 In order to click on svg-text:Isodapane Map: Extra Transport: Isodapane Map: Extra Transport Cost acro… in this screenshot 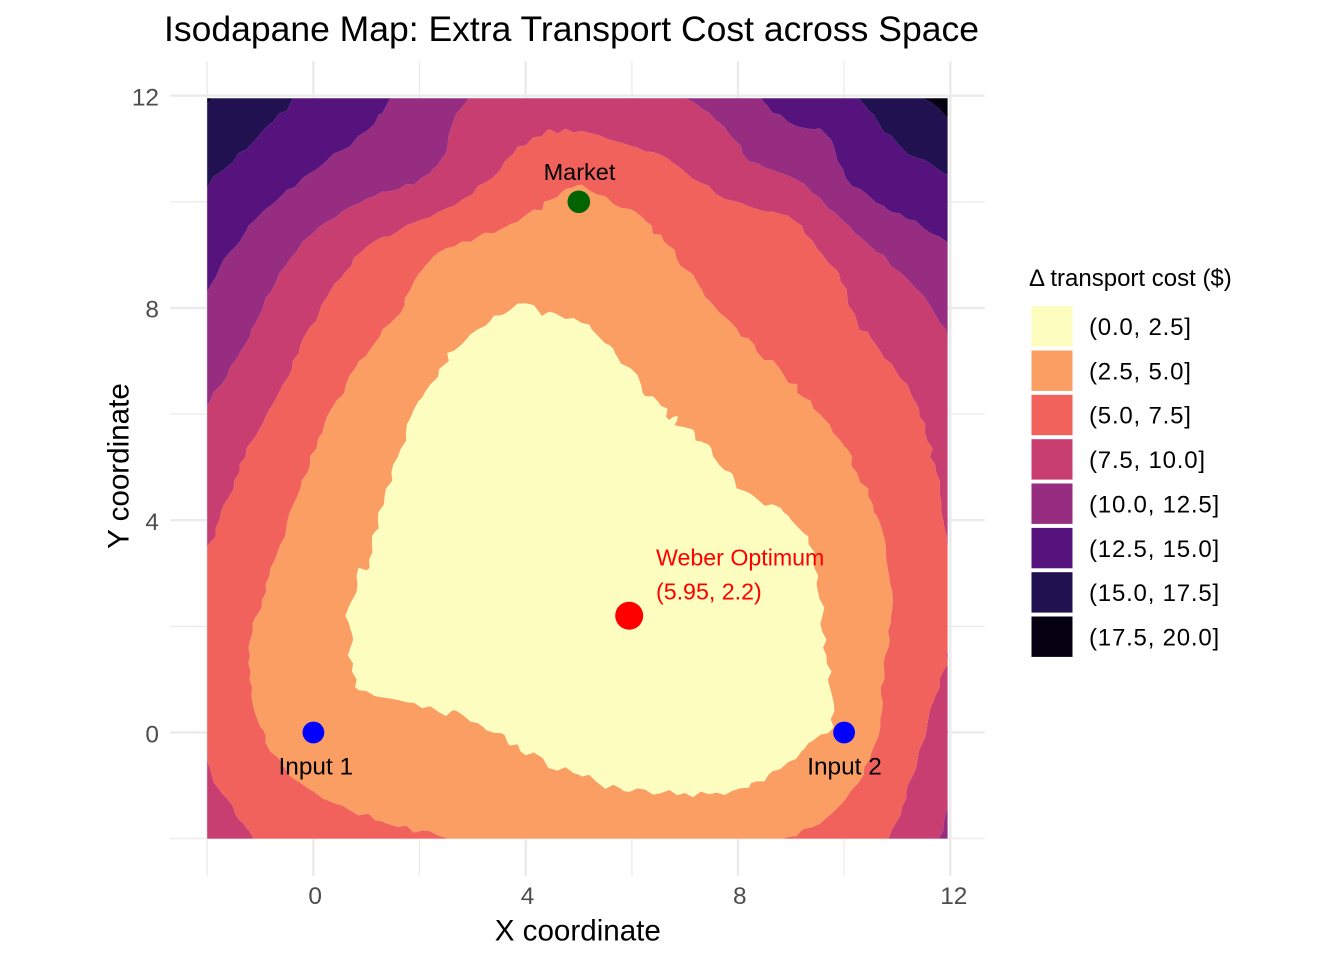, I will do `click(571, 29)`.